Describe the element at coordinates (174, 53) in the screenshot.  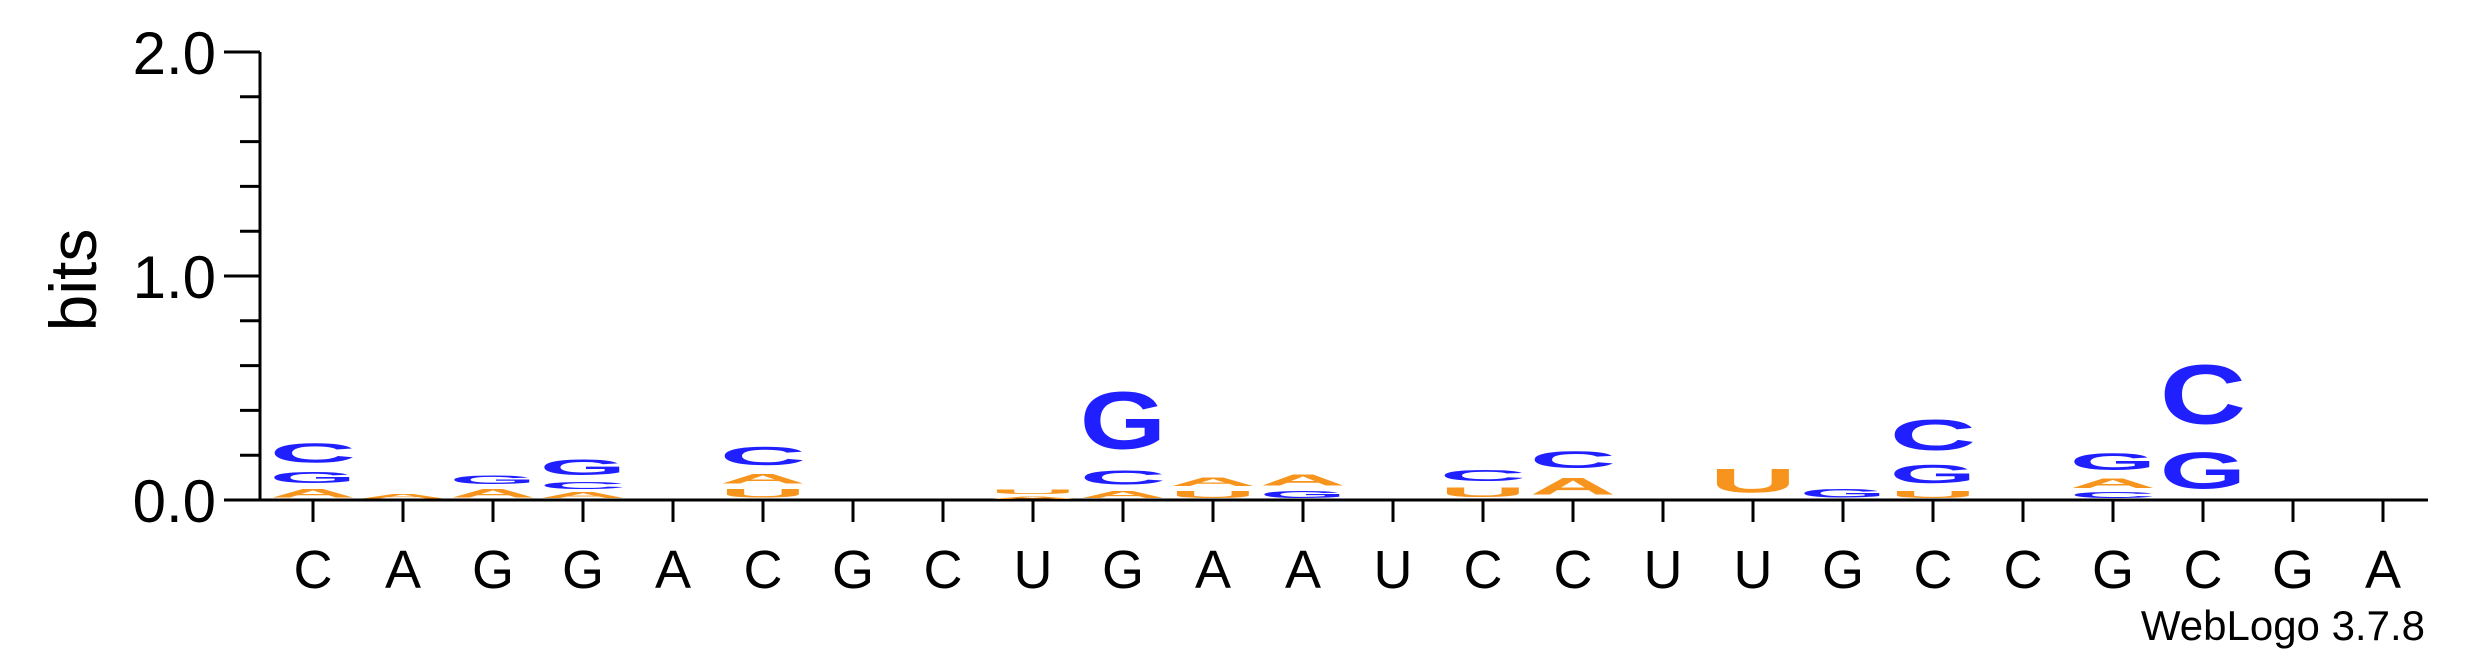
I see `y-tick-label: 2.0` at that location.